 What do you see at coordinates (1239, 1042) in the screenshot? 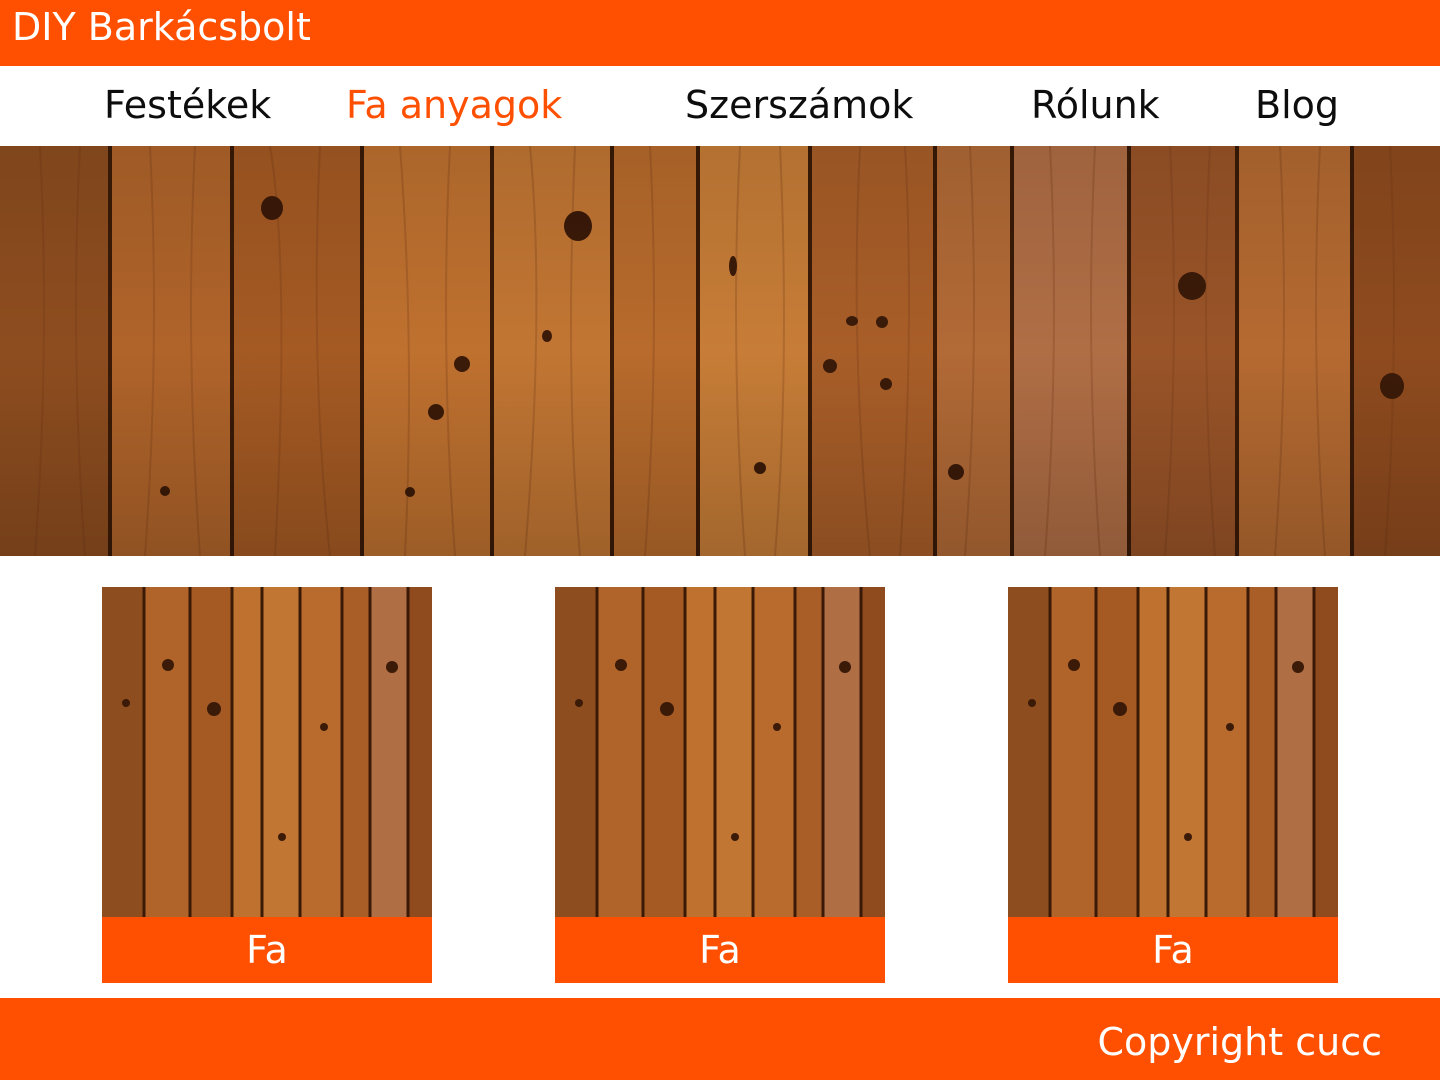
I see `copyright-text: Copyright cucc` at bounding box center [1239, 1042].